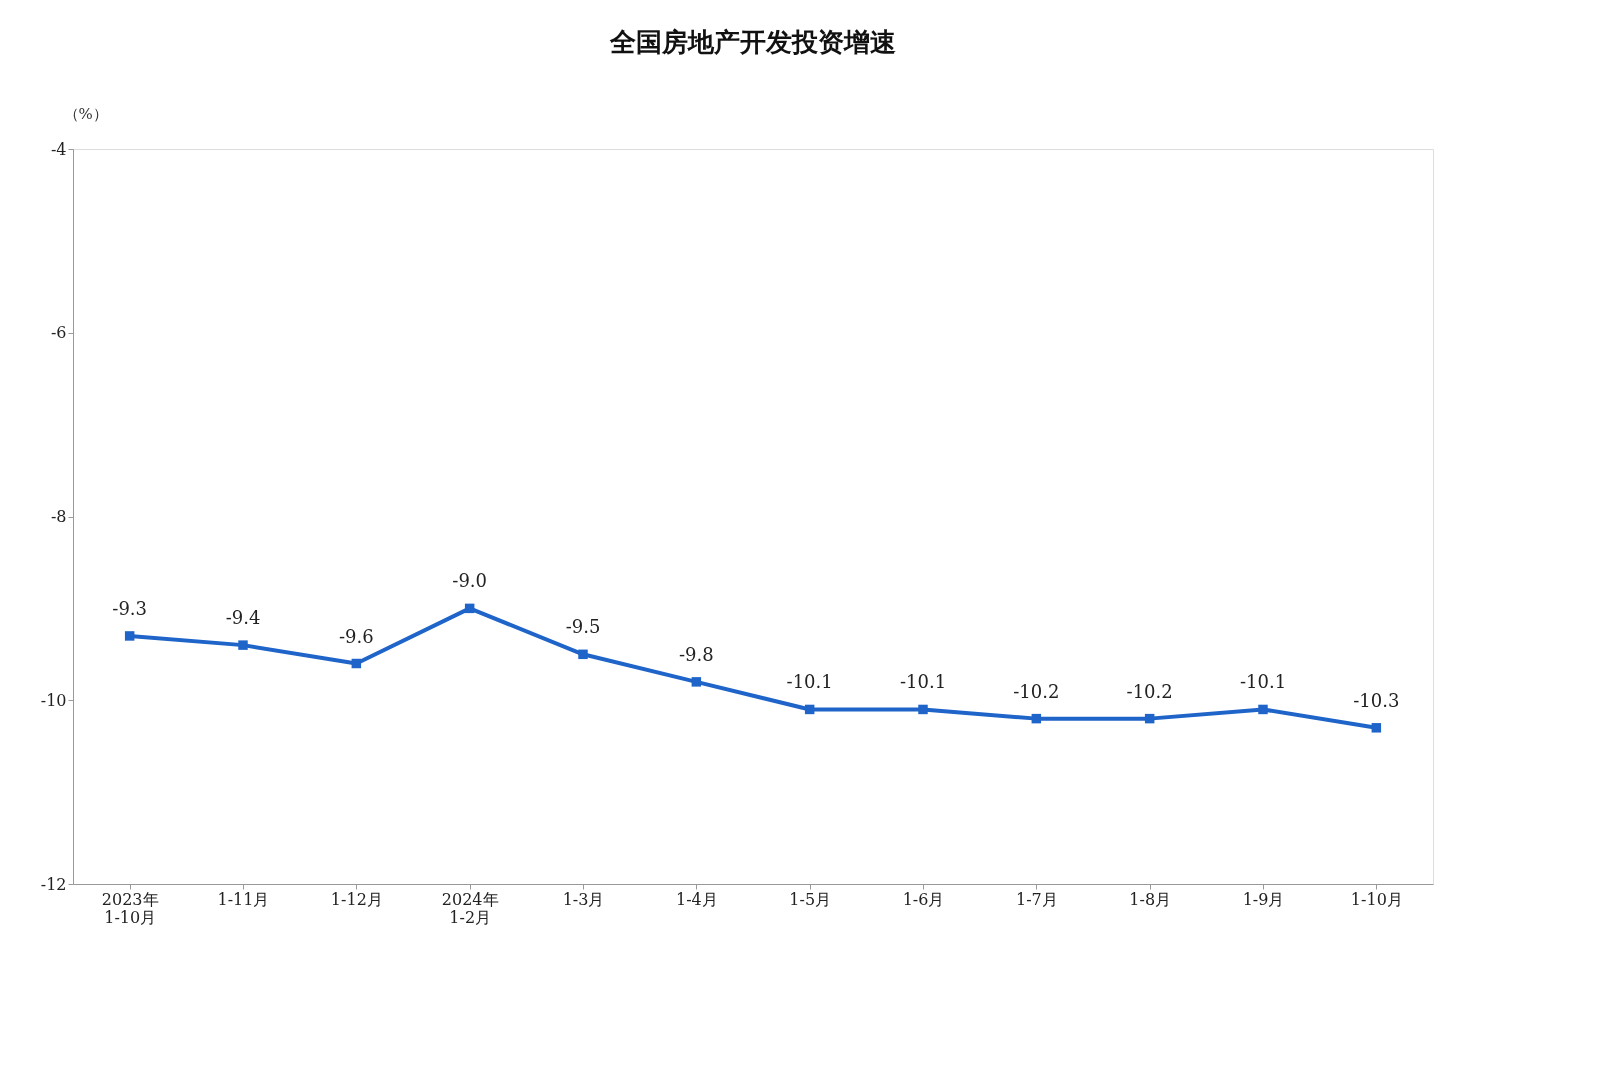 This screenshot has height=1077, width=1602. I want to click on x-tick-label: 1-4月, so click(696, 899).